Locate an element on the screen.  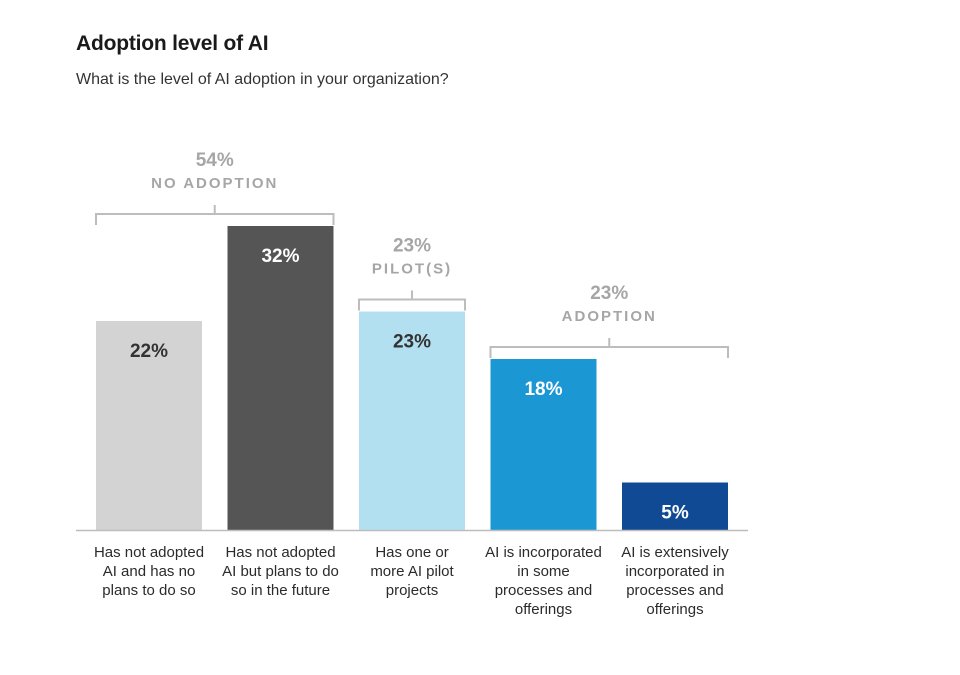
bar-value-label: 5% is located at coordinates (675, 513).